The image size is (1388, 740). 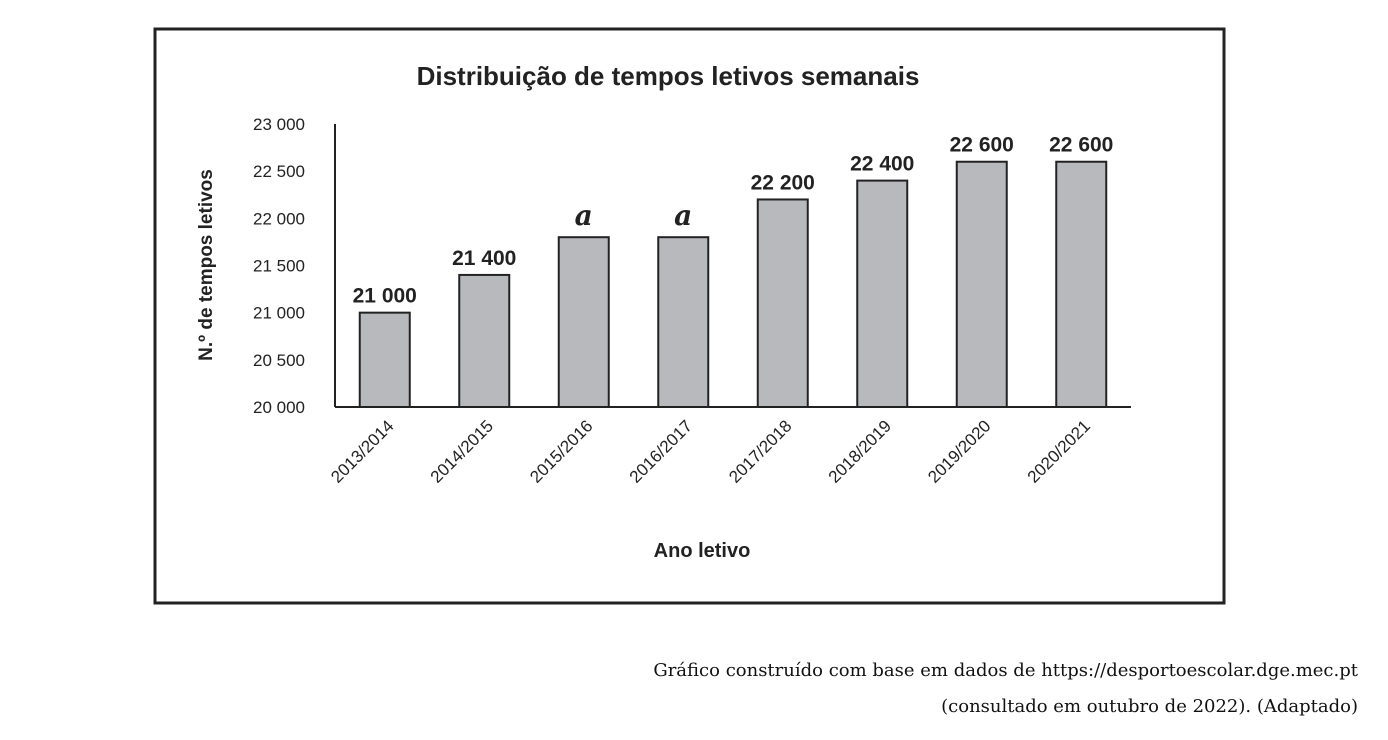 I want to click on y-tick-label: 20 000, so click(x=279, y=407).